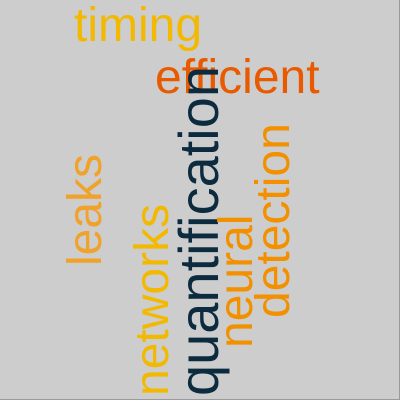  Describe the element at coordinates (273, 220) in the screenshot. I see `word-detection: detection` at that location.